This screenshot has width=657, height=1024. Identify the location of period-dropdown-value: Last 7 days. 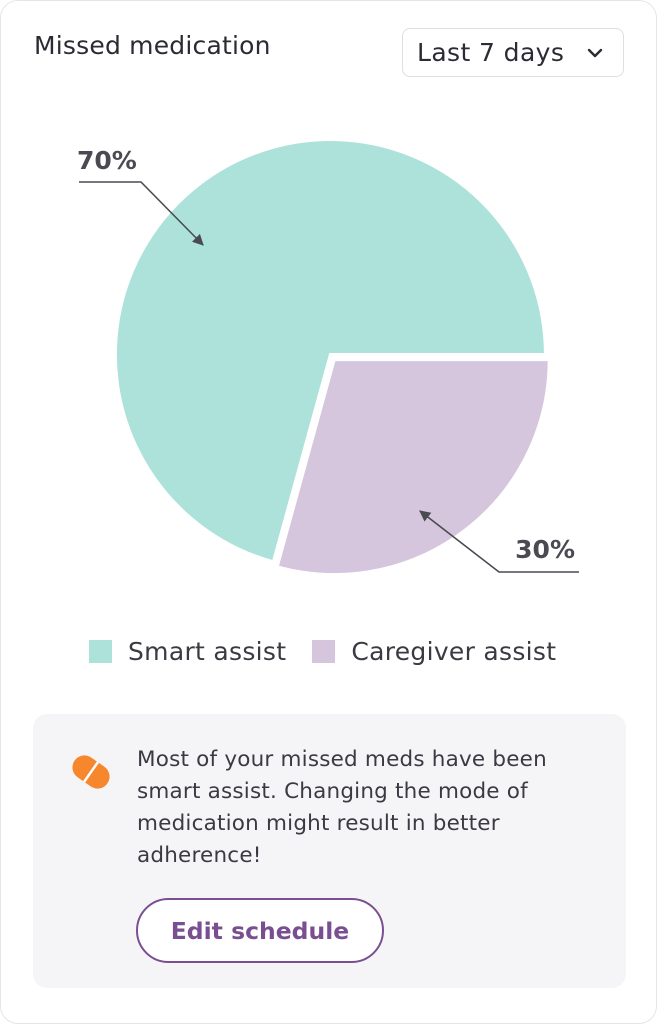
(491, 52).